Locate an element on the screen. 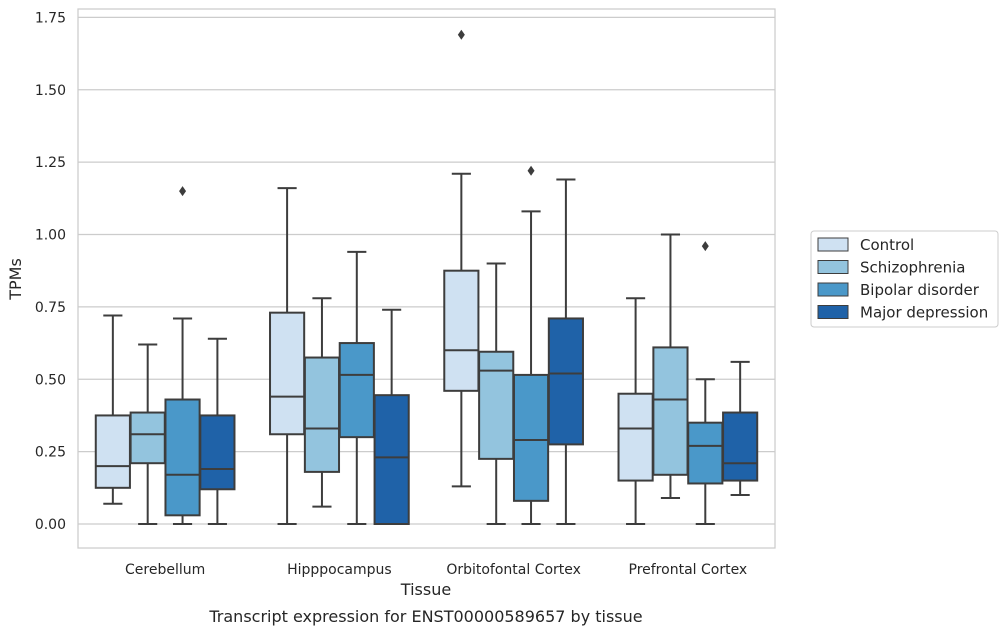 This screenshot has height=634, width=1007. legend-swatch-control is located at coordinates (833, 244).